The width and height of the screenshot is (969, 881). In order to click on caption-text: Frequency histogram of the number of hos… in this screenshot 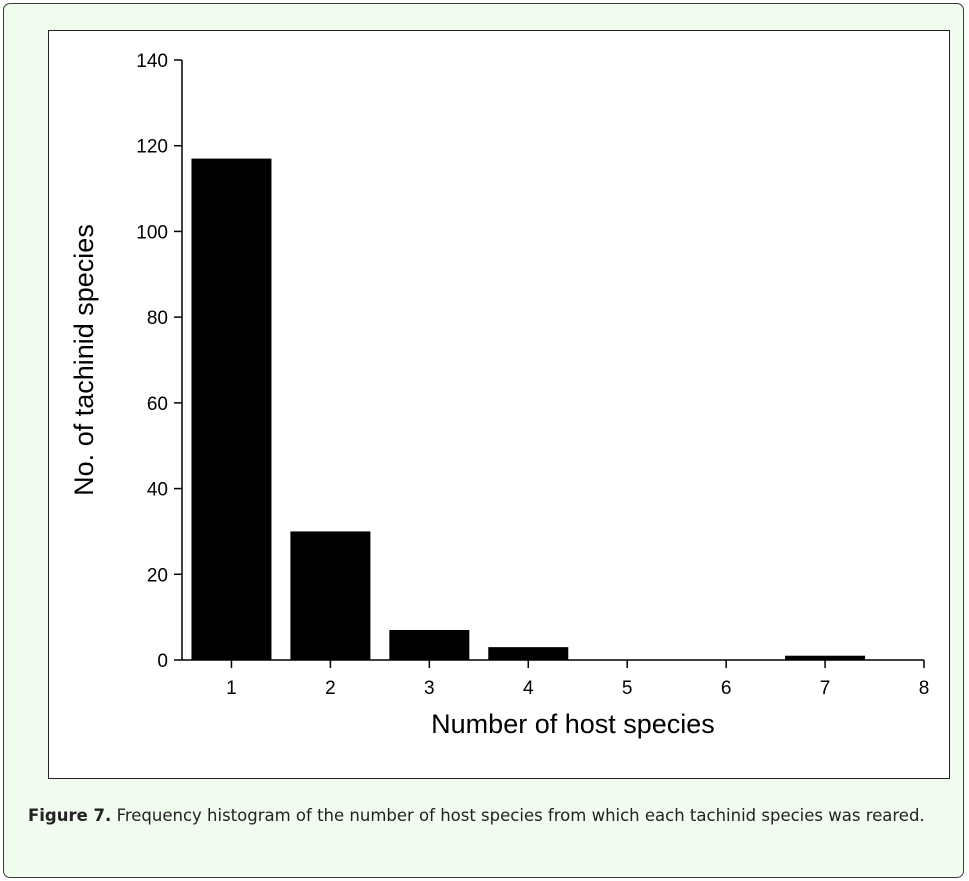, I will do `click(520, 815)`.